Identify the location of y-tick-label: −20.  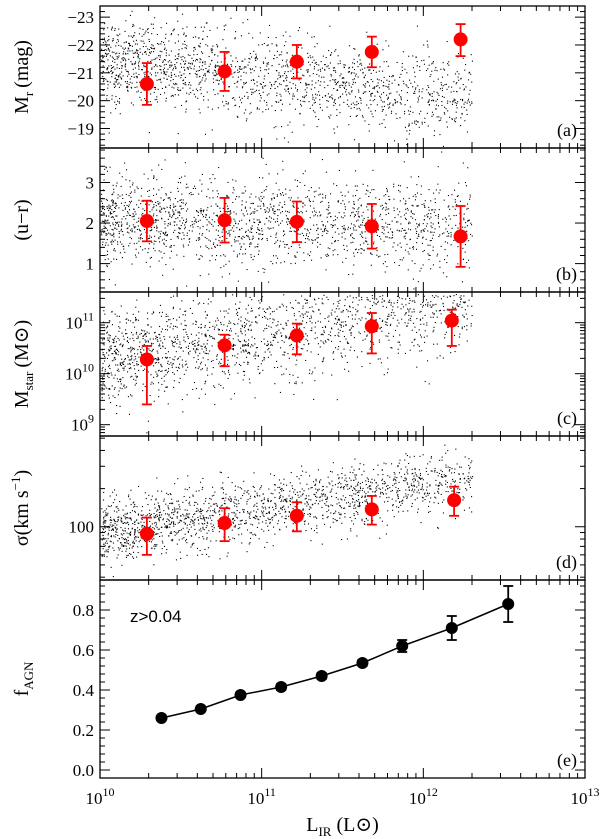
(80, 101).